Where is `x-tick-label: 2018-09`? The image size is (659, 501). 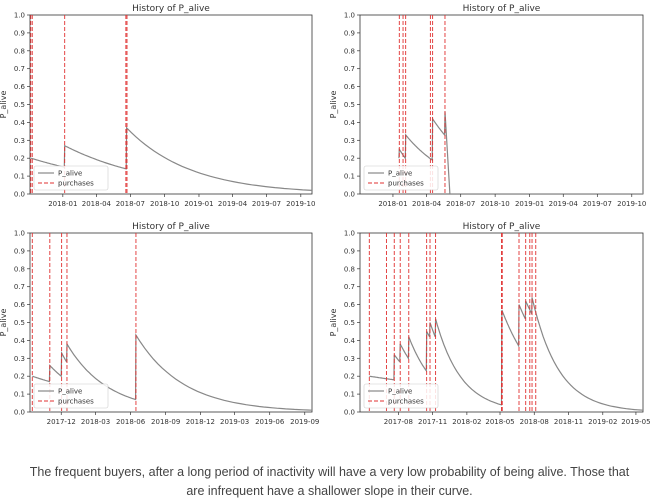 x-tick-label: 2018-09 is located at coordinates (165, 422).